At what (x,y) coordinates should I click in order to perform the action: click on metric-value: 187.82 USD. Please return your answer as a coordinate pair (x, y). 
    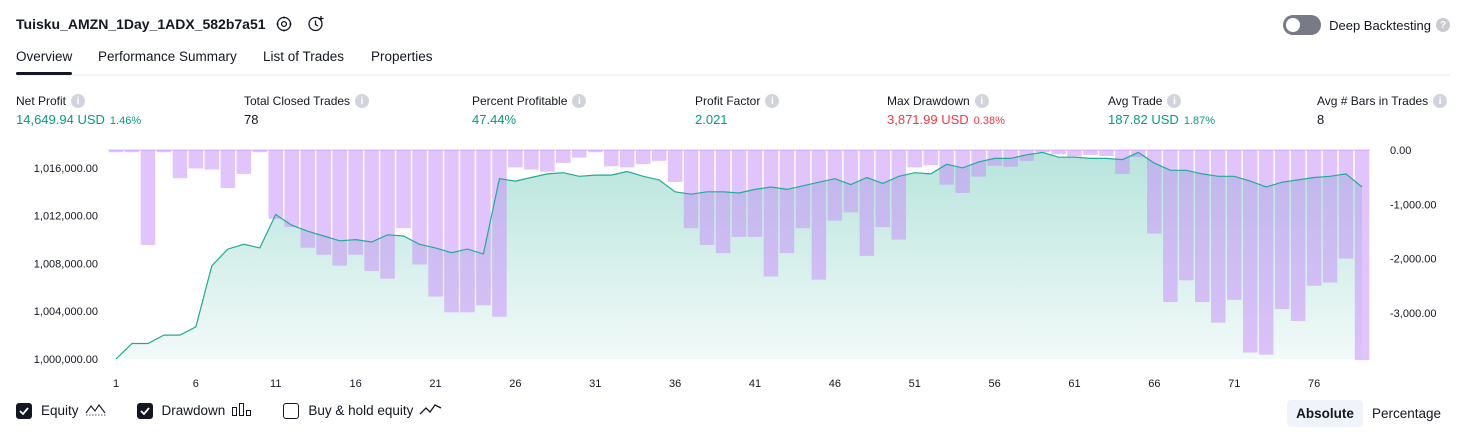
    Looking at the image, I should click on (1143, 119).